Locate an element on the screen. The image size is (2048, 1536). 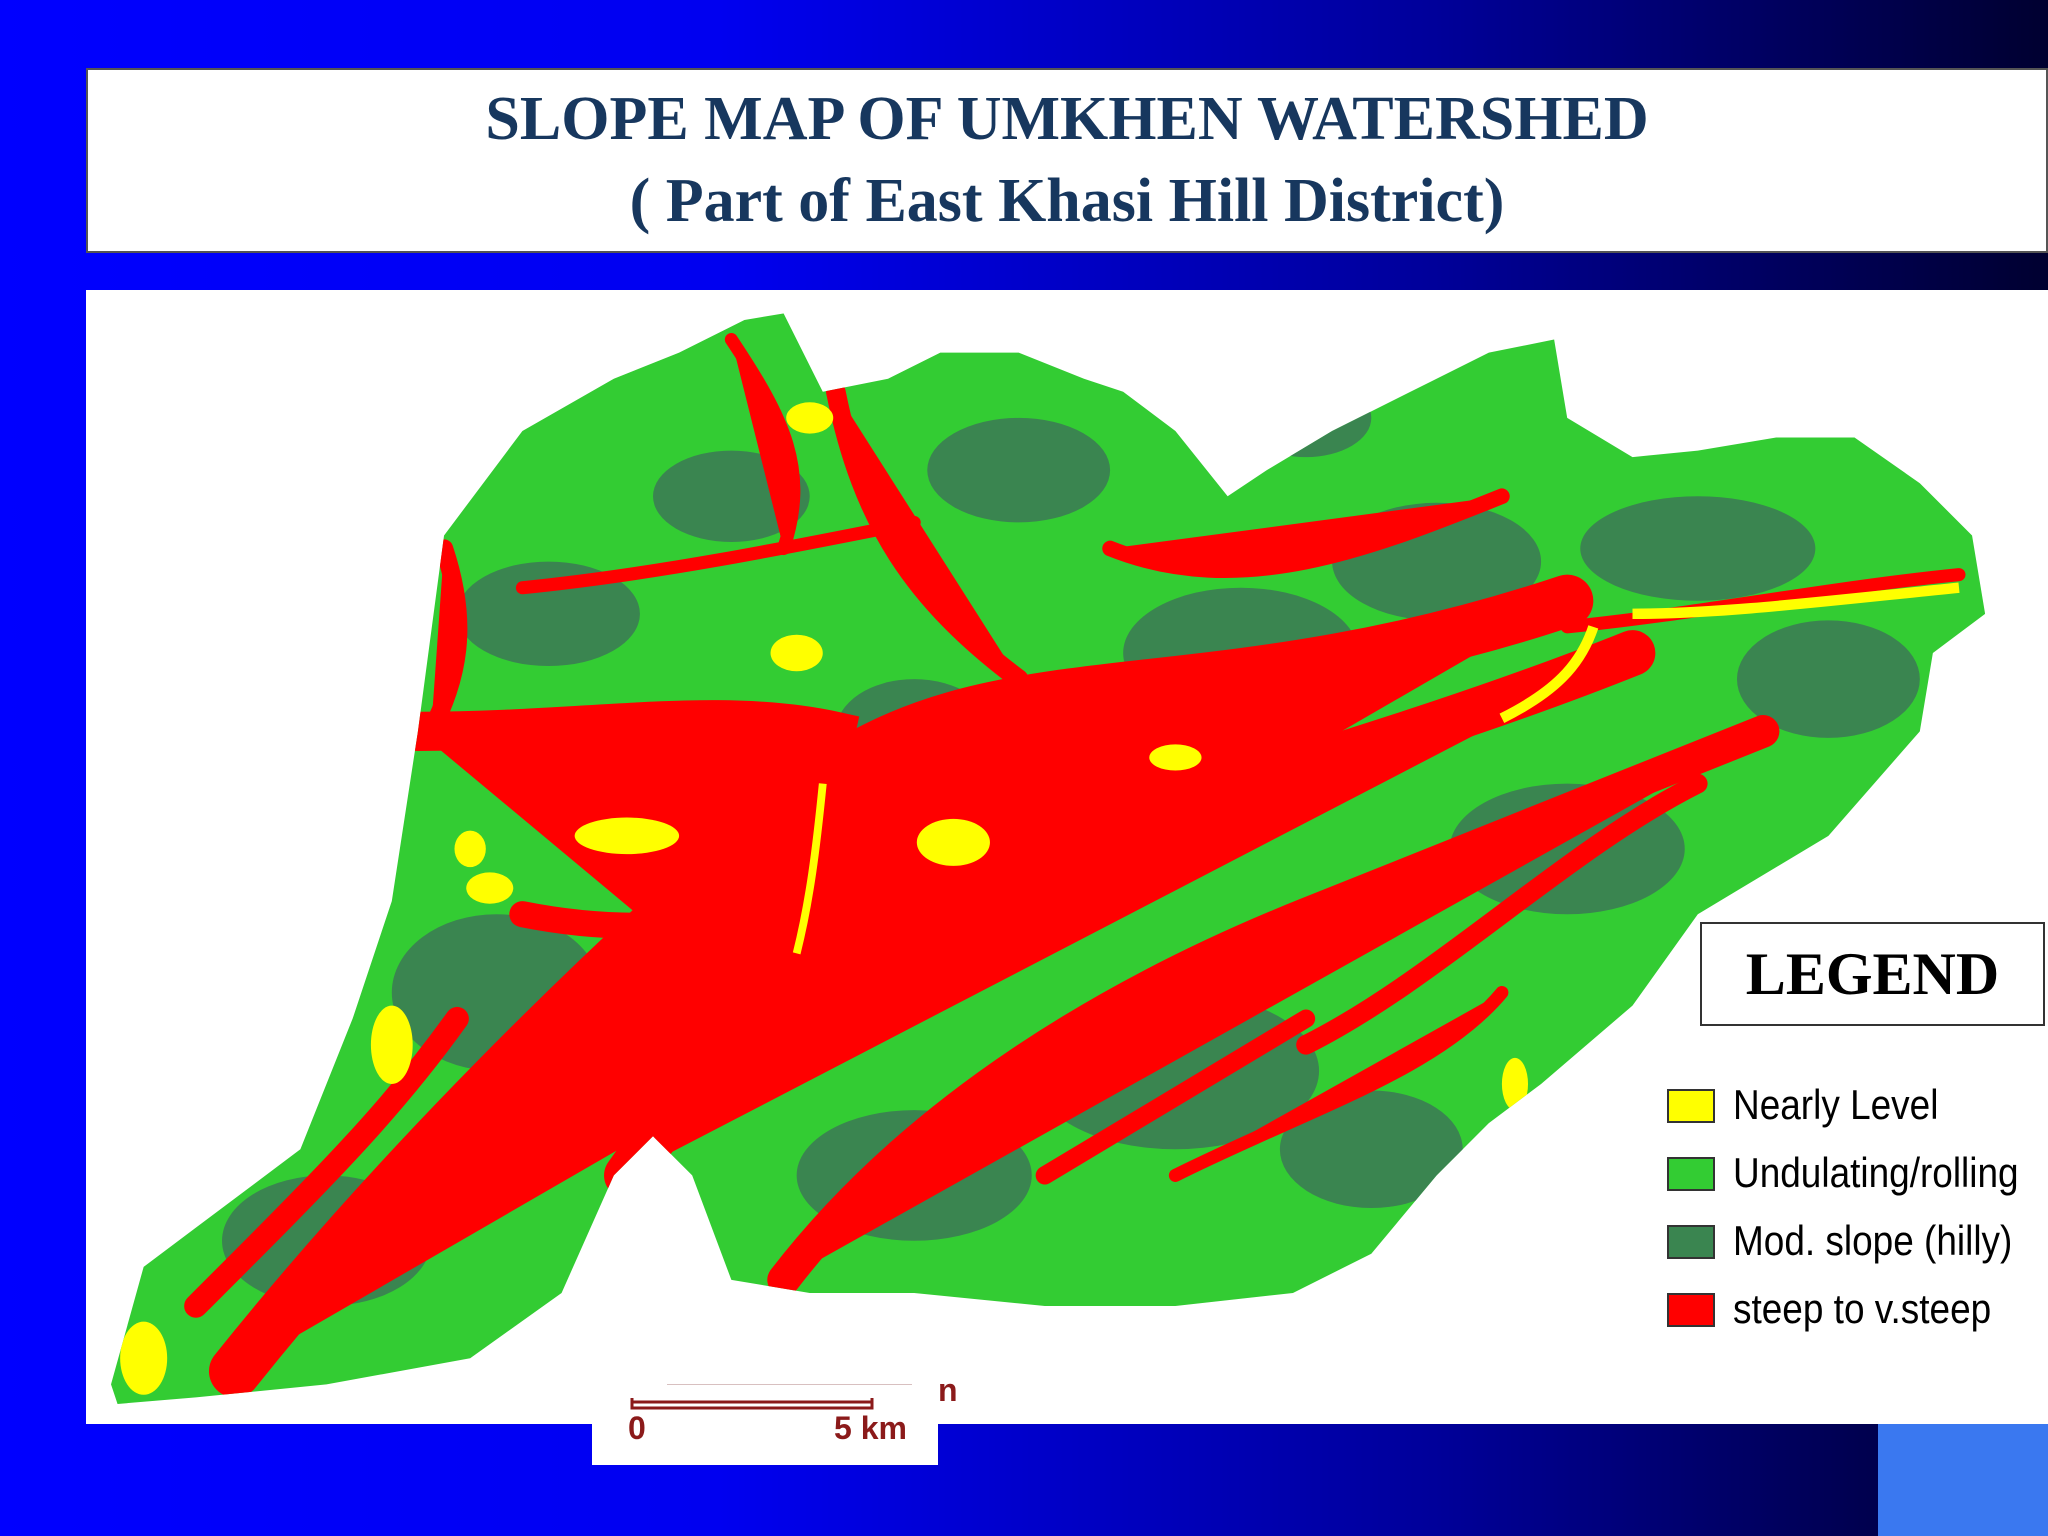
scale-line is located at coordinates (771, 1397).